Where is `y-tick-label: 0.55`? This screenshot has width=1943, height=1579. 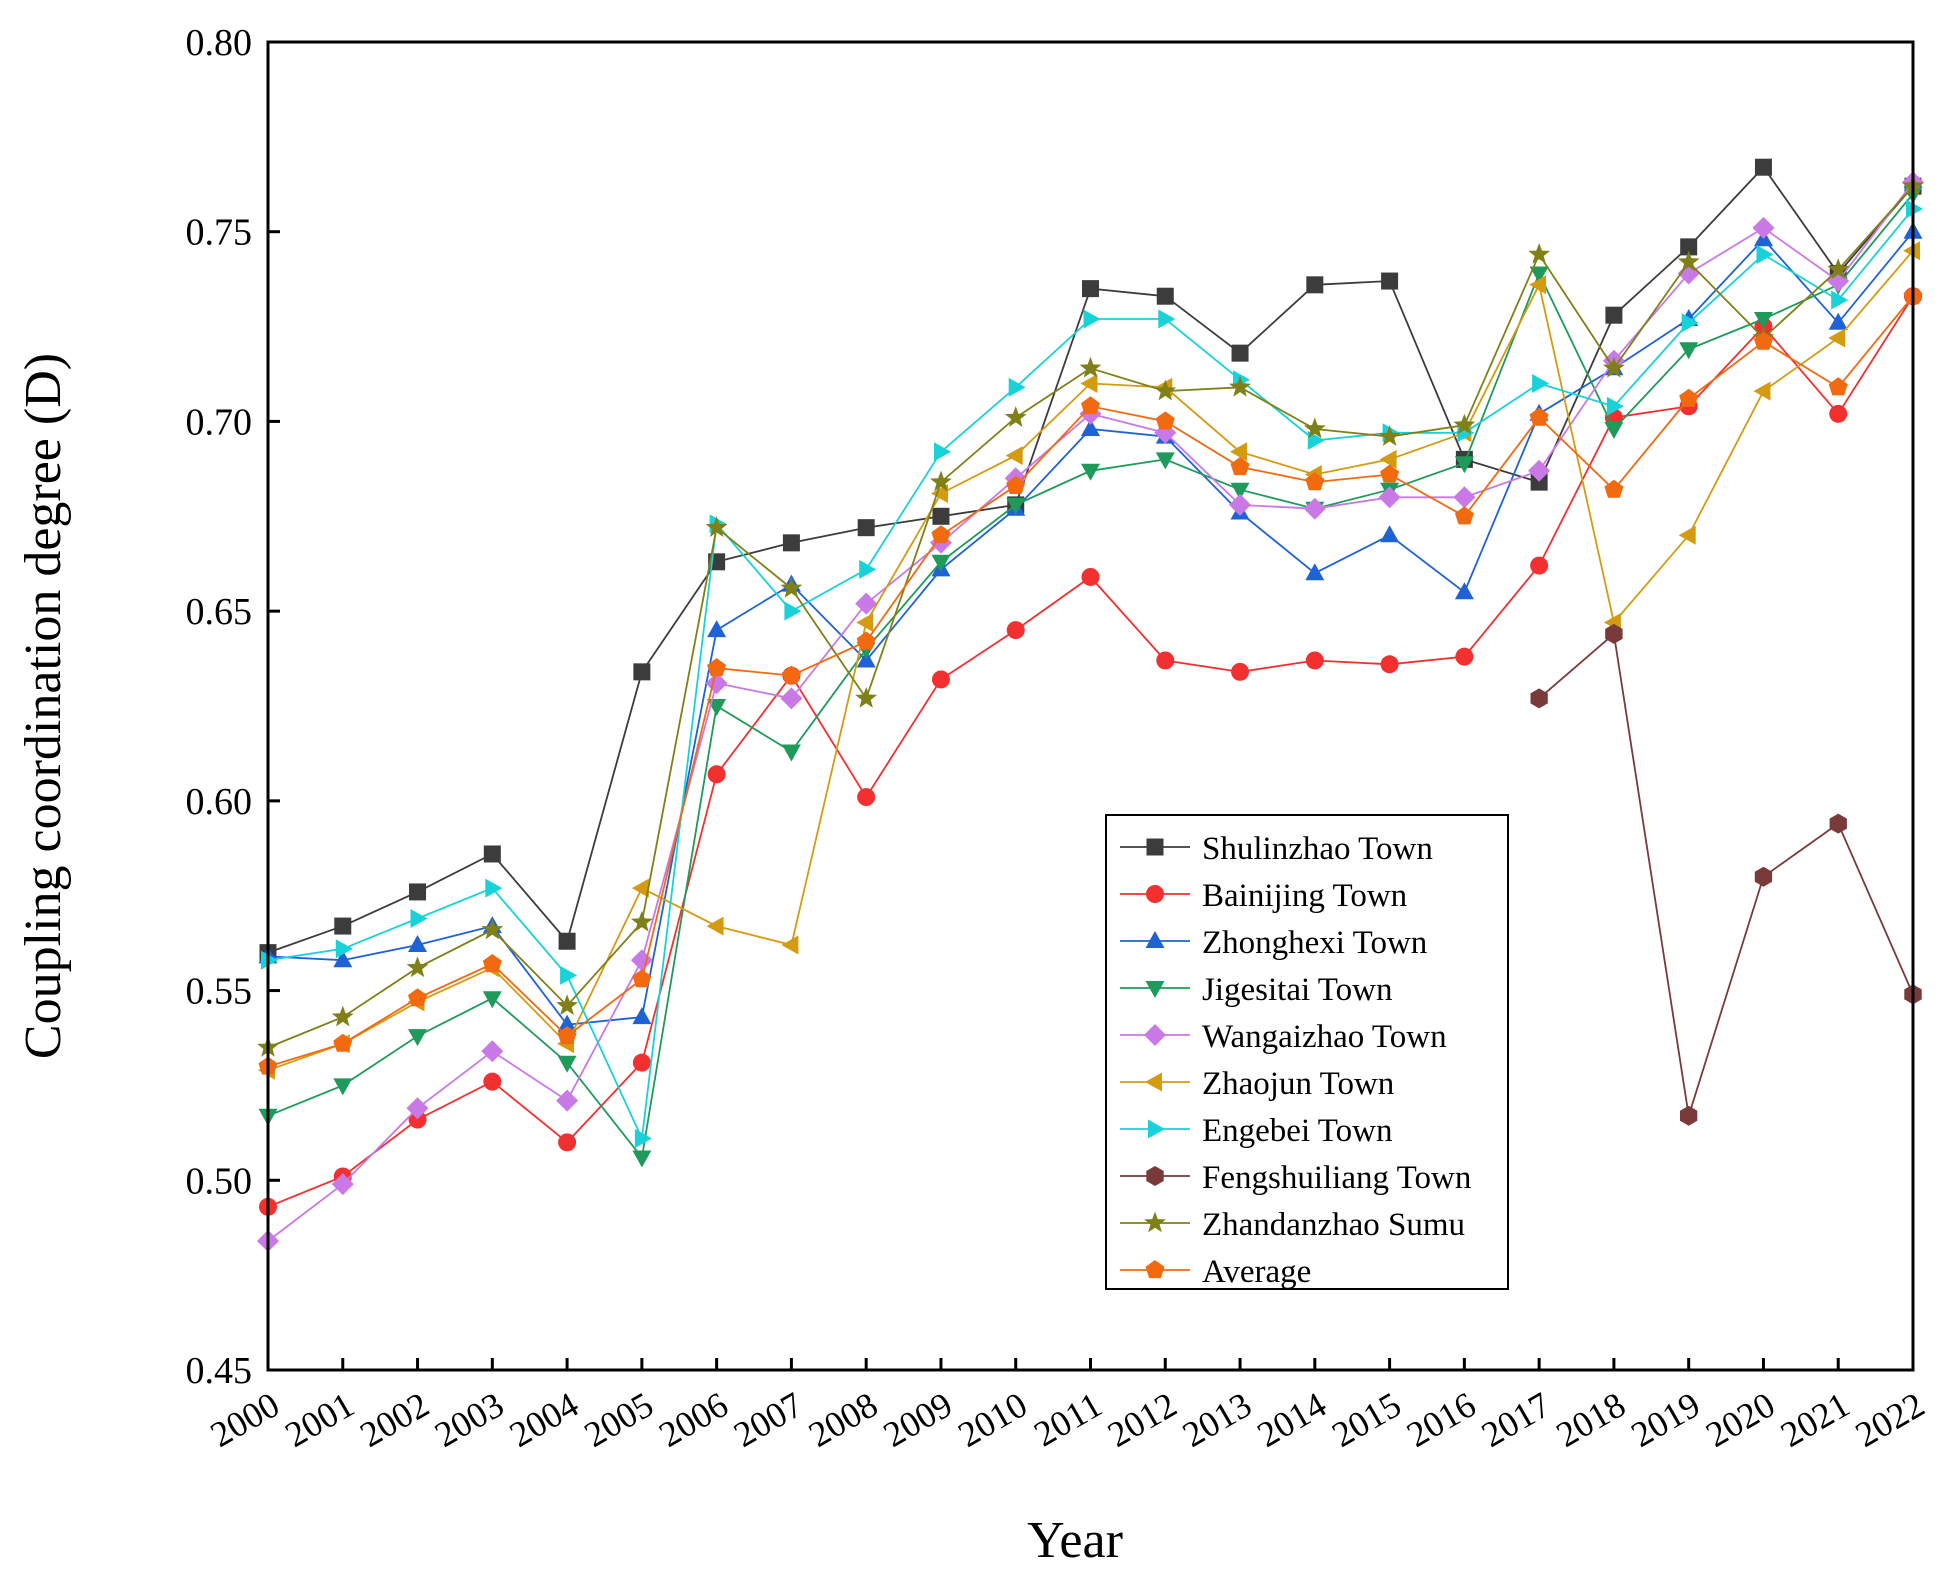 y-tick-label: 0.55 is located at coordinates (219, 992).